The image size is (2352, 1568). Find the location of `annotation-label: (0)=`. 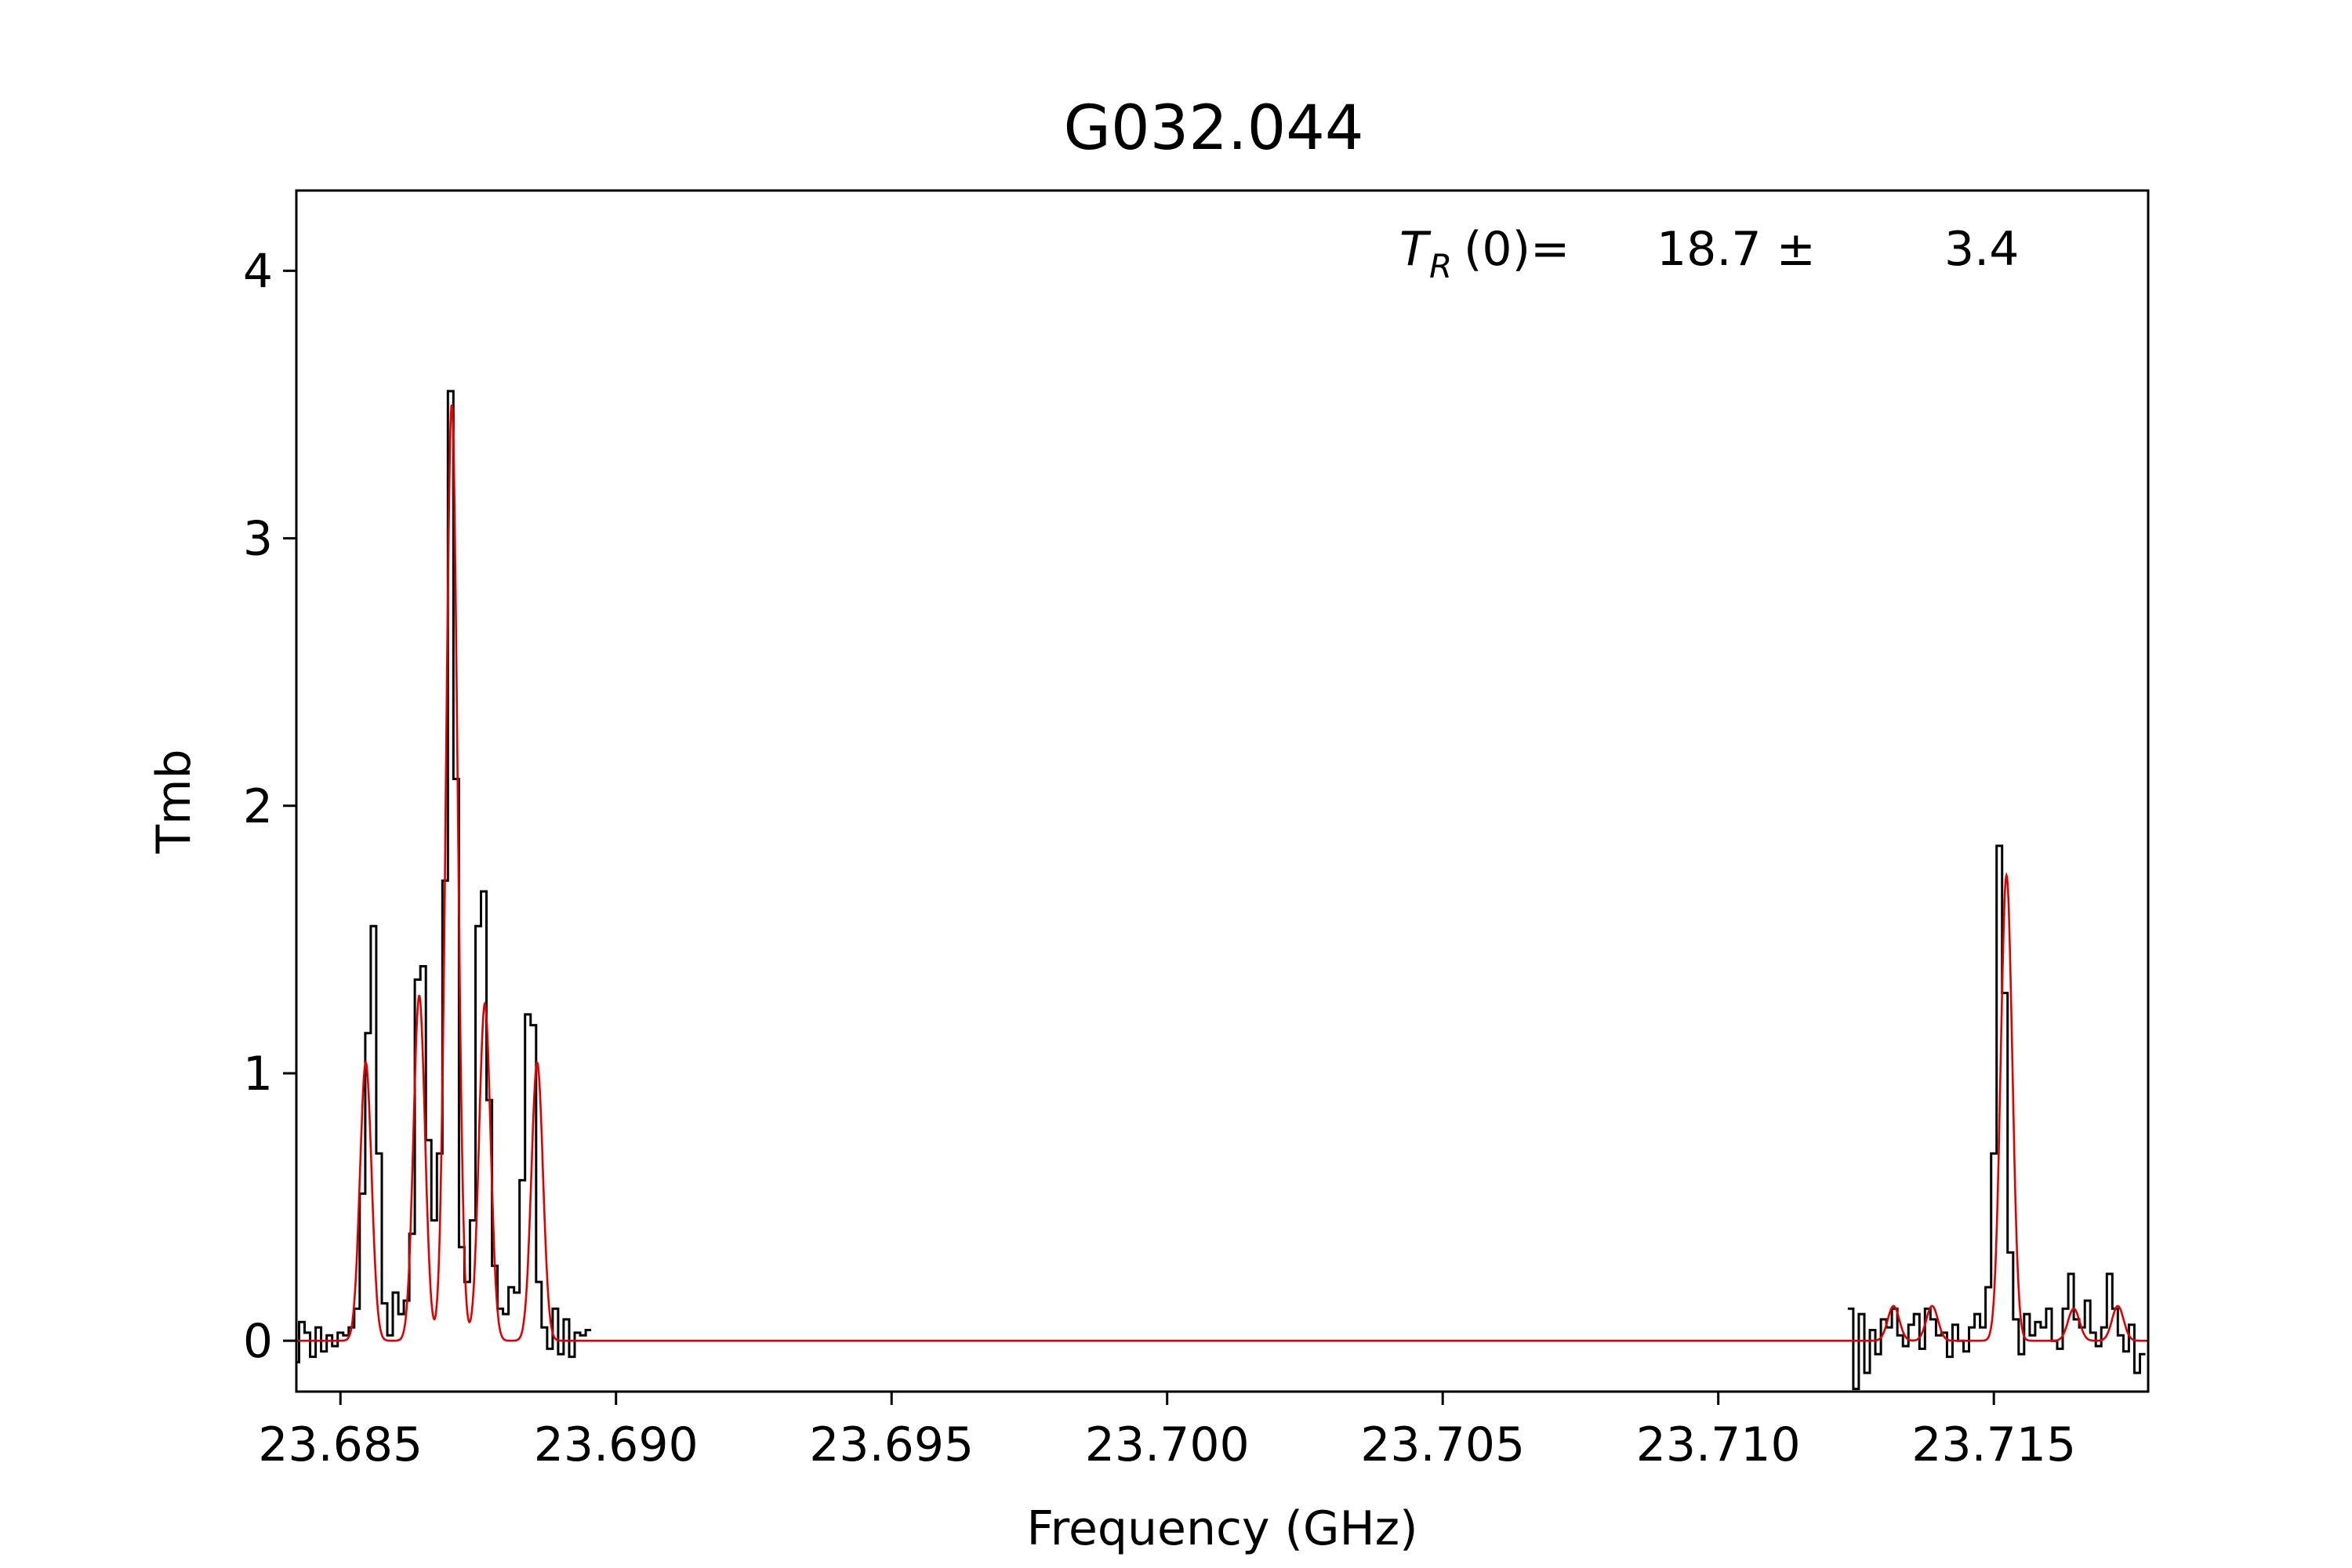

annotation-label: (0)= is located at coordinates (1517, 249).